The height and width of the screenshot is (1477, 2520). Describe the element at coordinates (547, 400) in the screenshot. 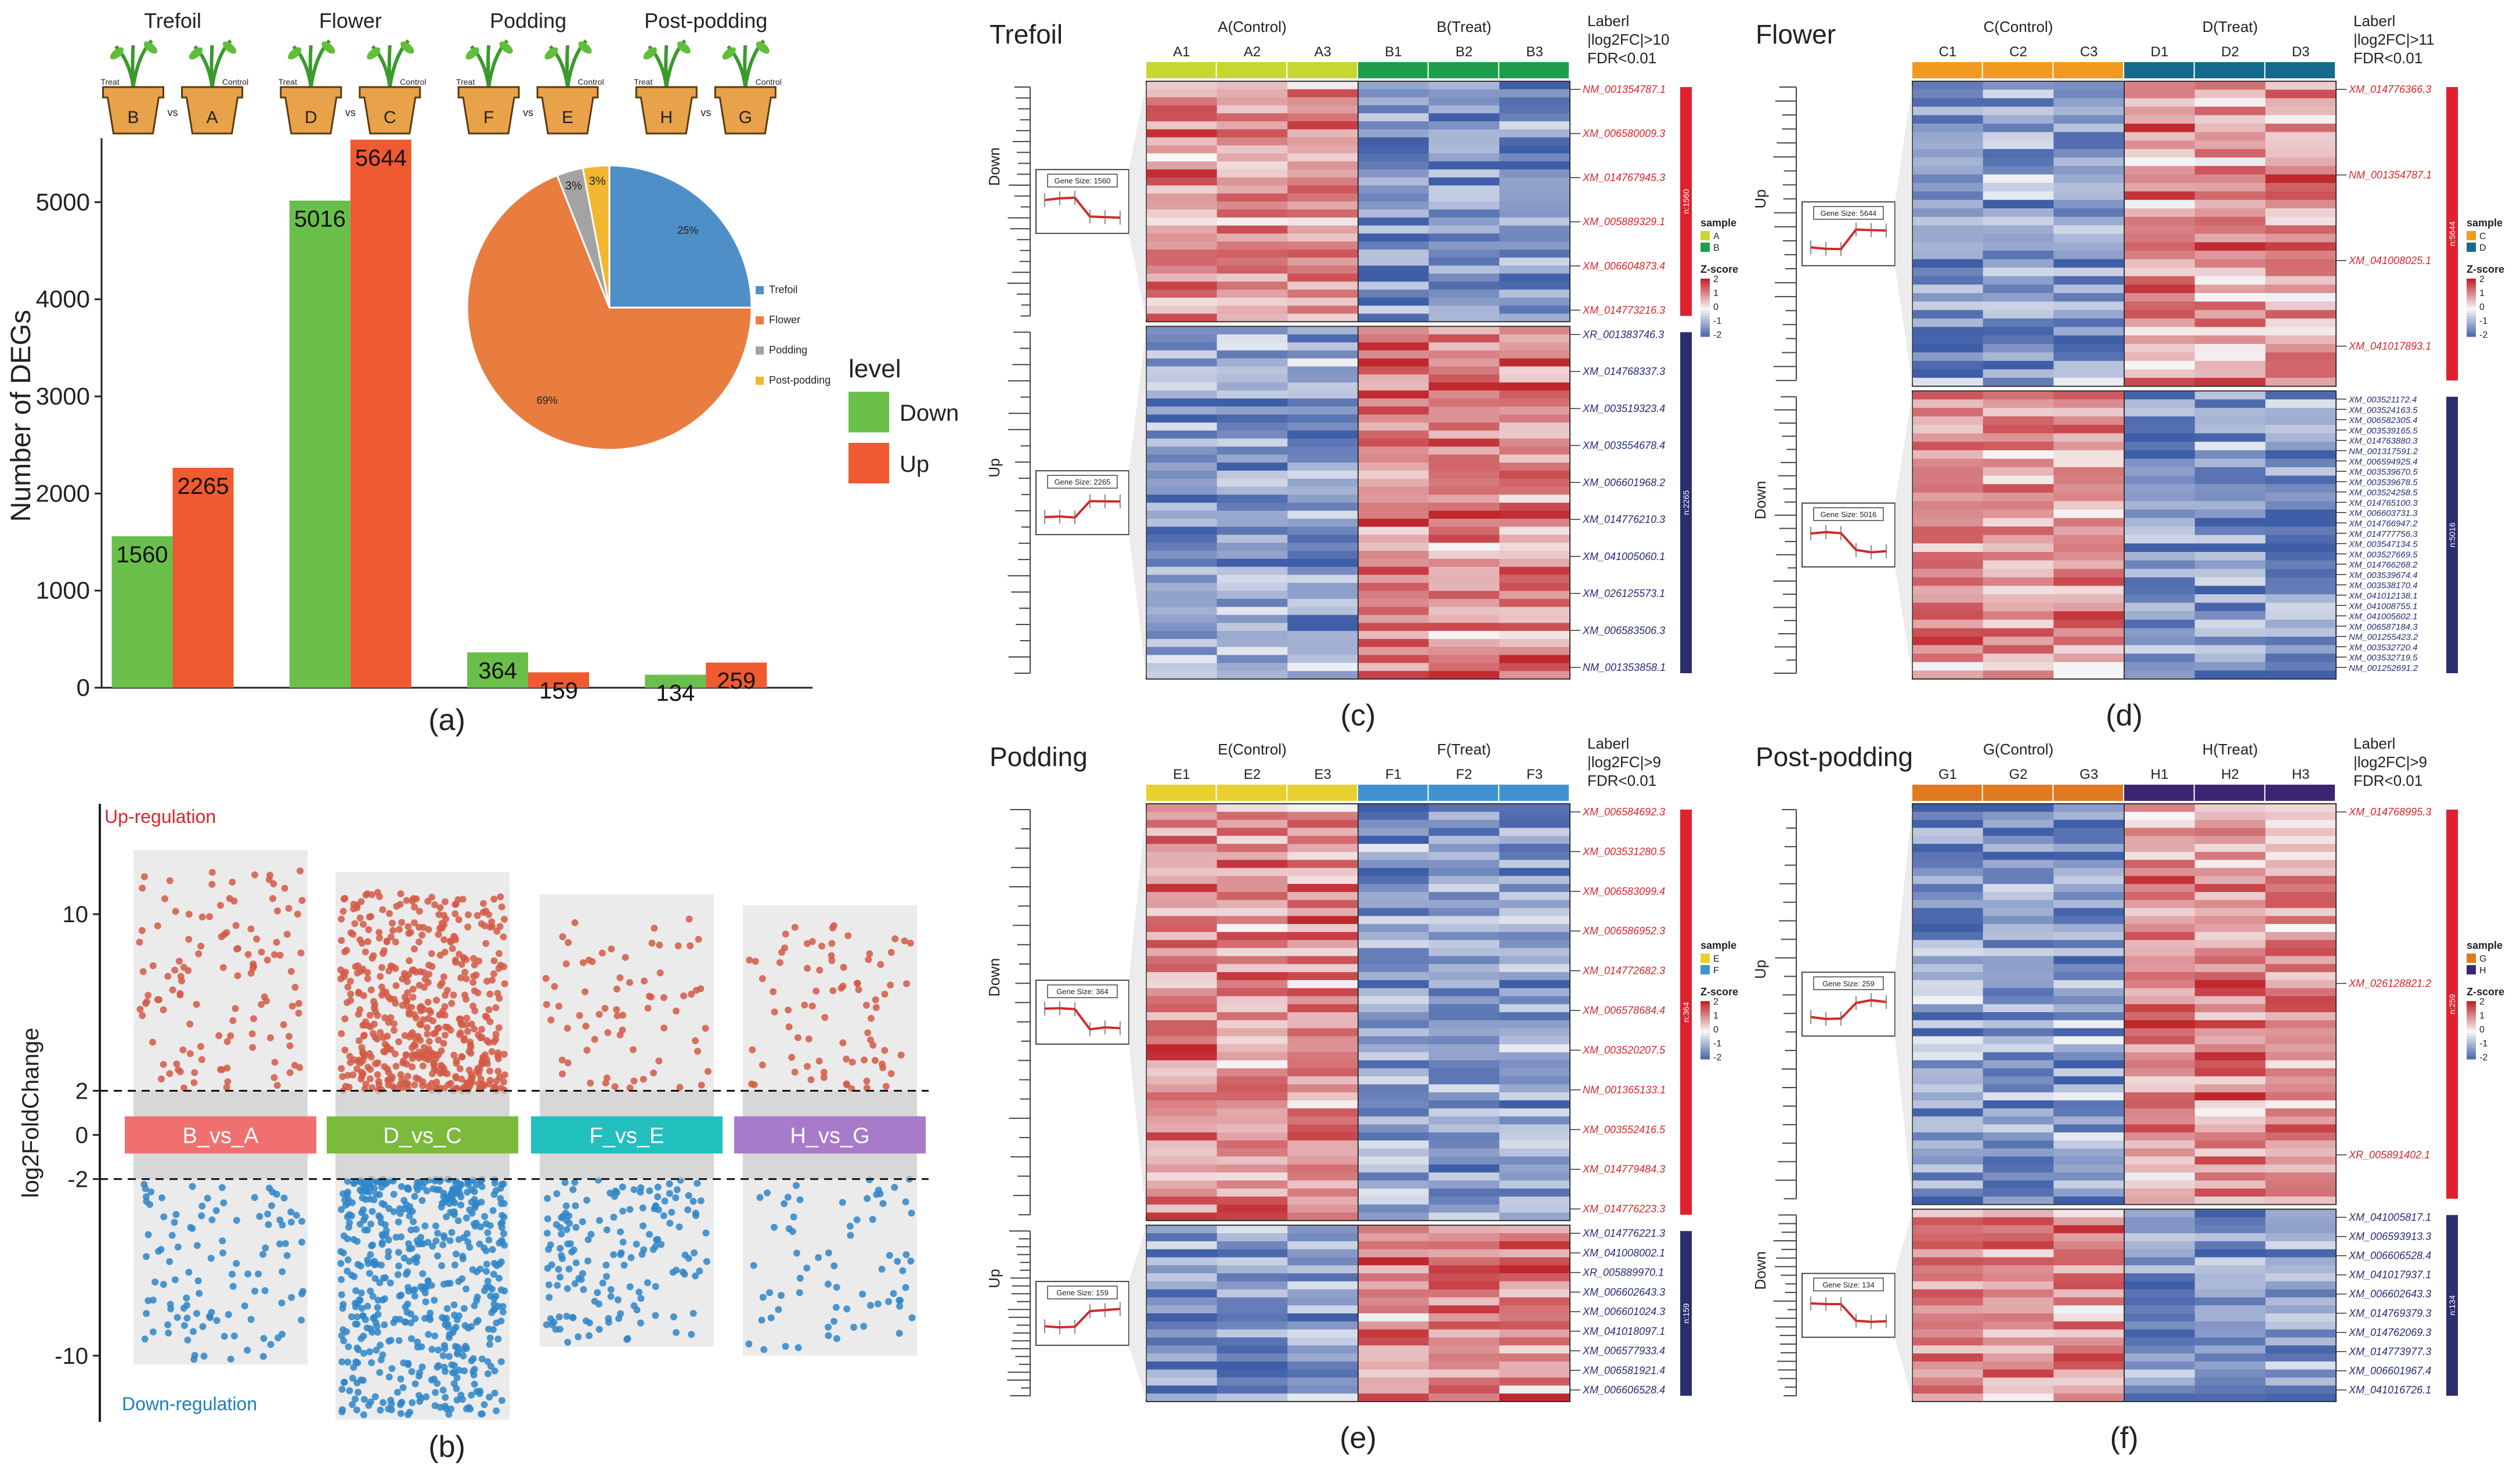

I see `pie-pct-label: 69%` at that location.